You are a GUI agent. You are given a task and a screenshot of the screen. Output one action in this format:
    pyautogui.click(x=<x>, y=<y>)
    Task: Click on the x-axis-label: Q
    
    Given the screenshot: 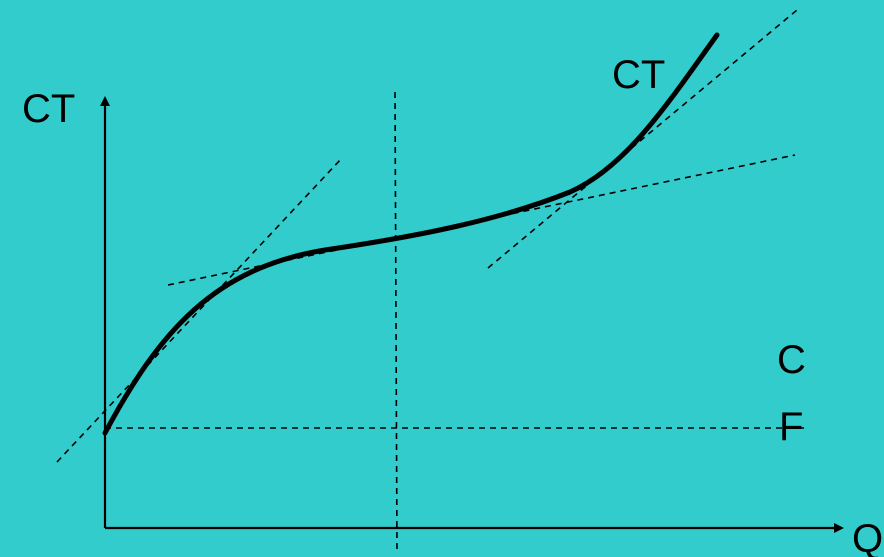 What is the action you would take?
    pyautogui.click(x=867, y=537)
    